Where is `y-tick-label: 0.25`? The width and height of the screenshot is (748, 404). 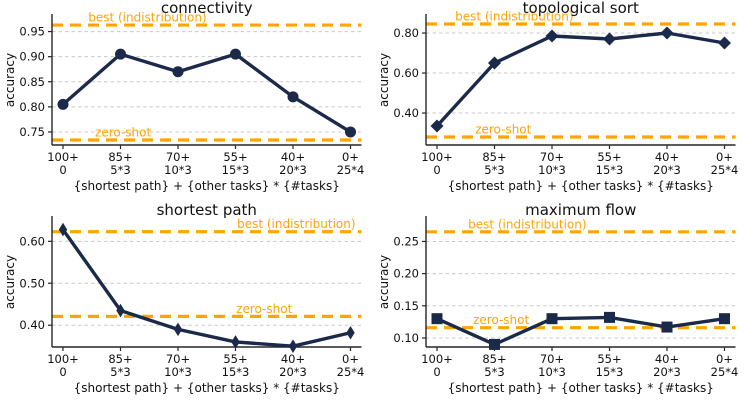 y-tick-label: 0.25 is located at coordinates (406, 241).